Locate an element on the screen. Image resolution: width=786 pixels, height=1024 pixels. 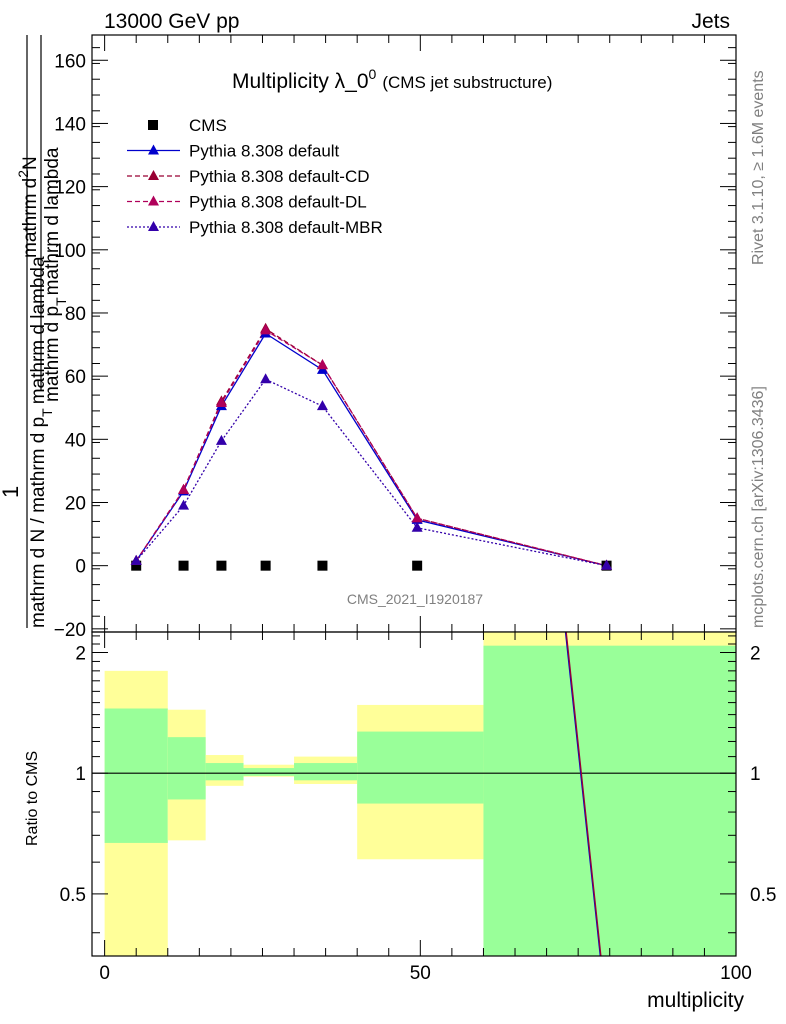
ratio-y-tick-label-right: 1 is located at coordinates (755, 774).